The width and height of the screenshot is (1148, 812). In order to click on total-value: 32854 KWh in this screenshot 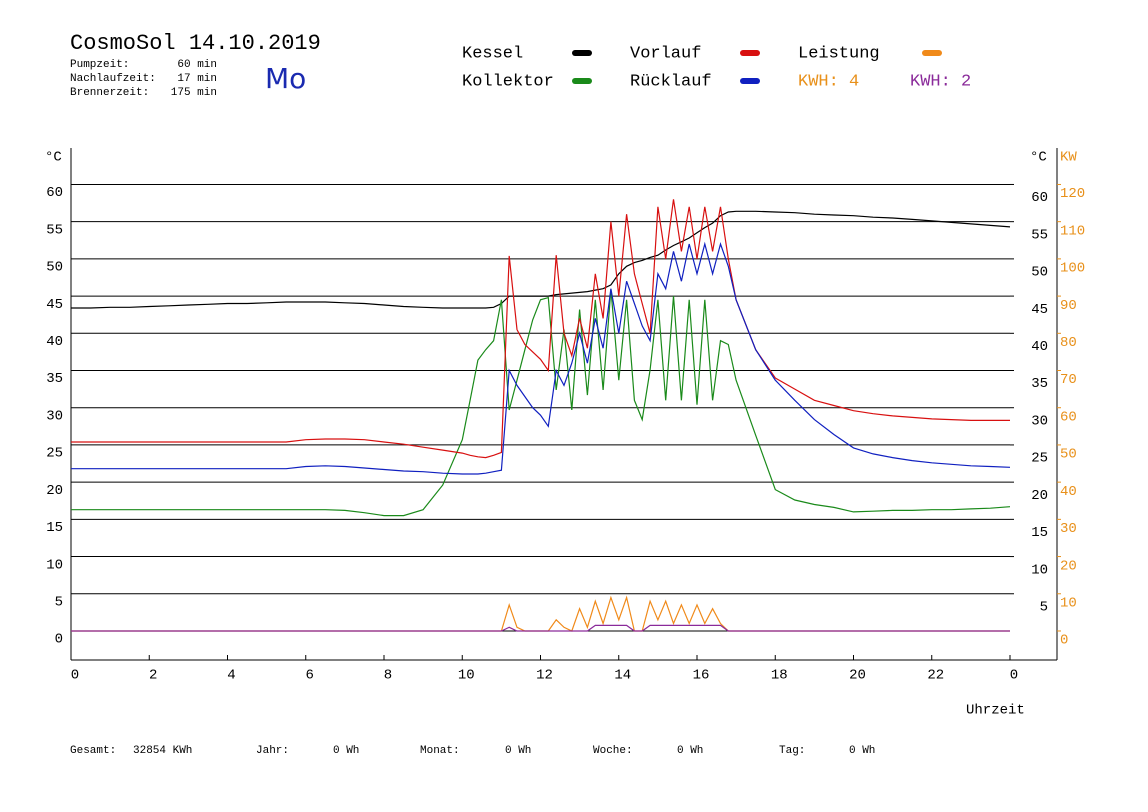, I will do `click(162, 751)`.